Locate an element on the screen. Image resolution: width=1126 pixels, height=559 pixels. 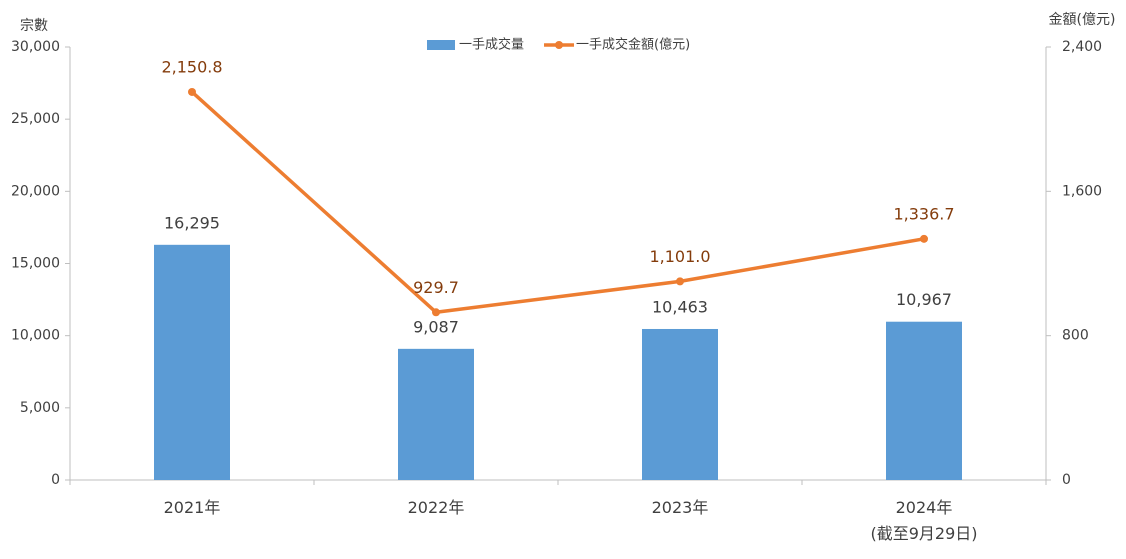
line-value-label: 929.7 is located at coordinates (436, 287).